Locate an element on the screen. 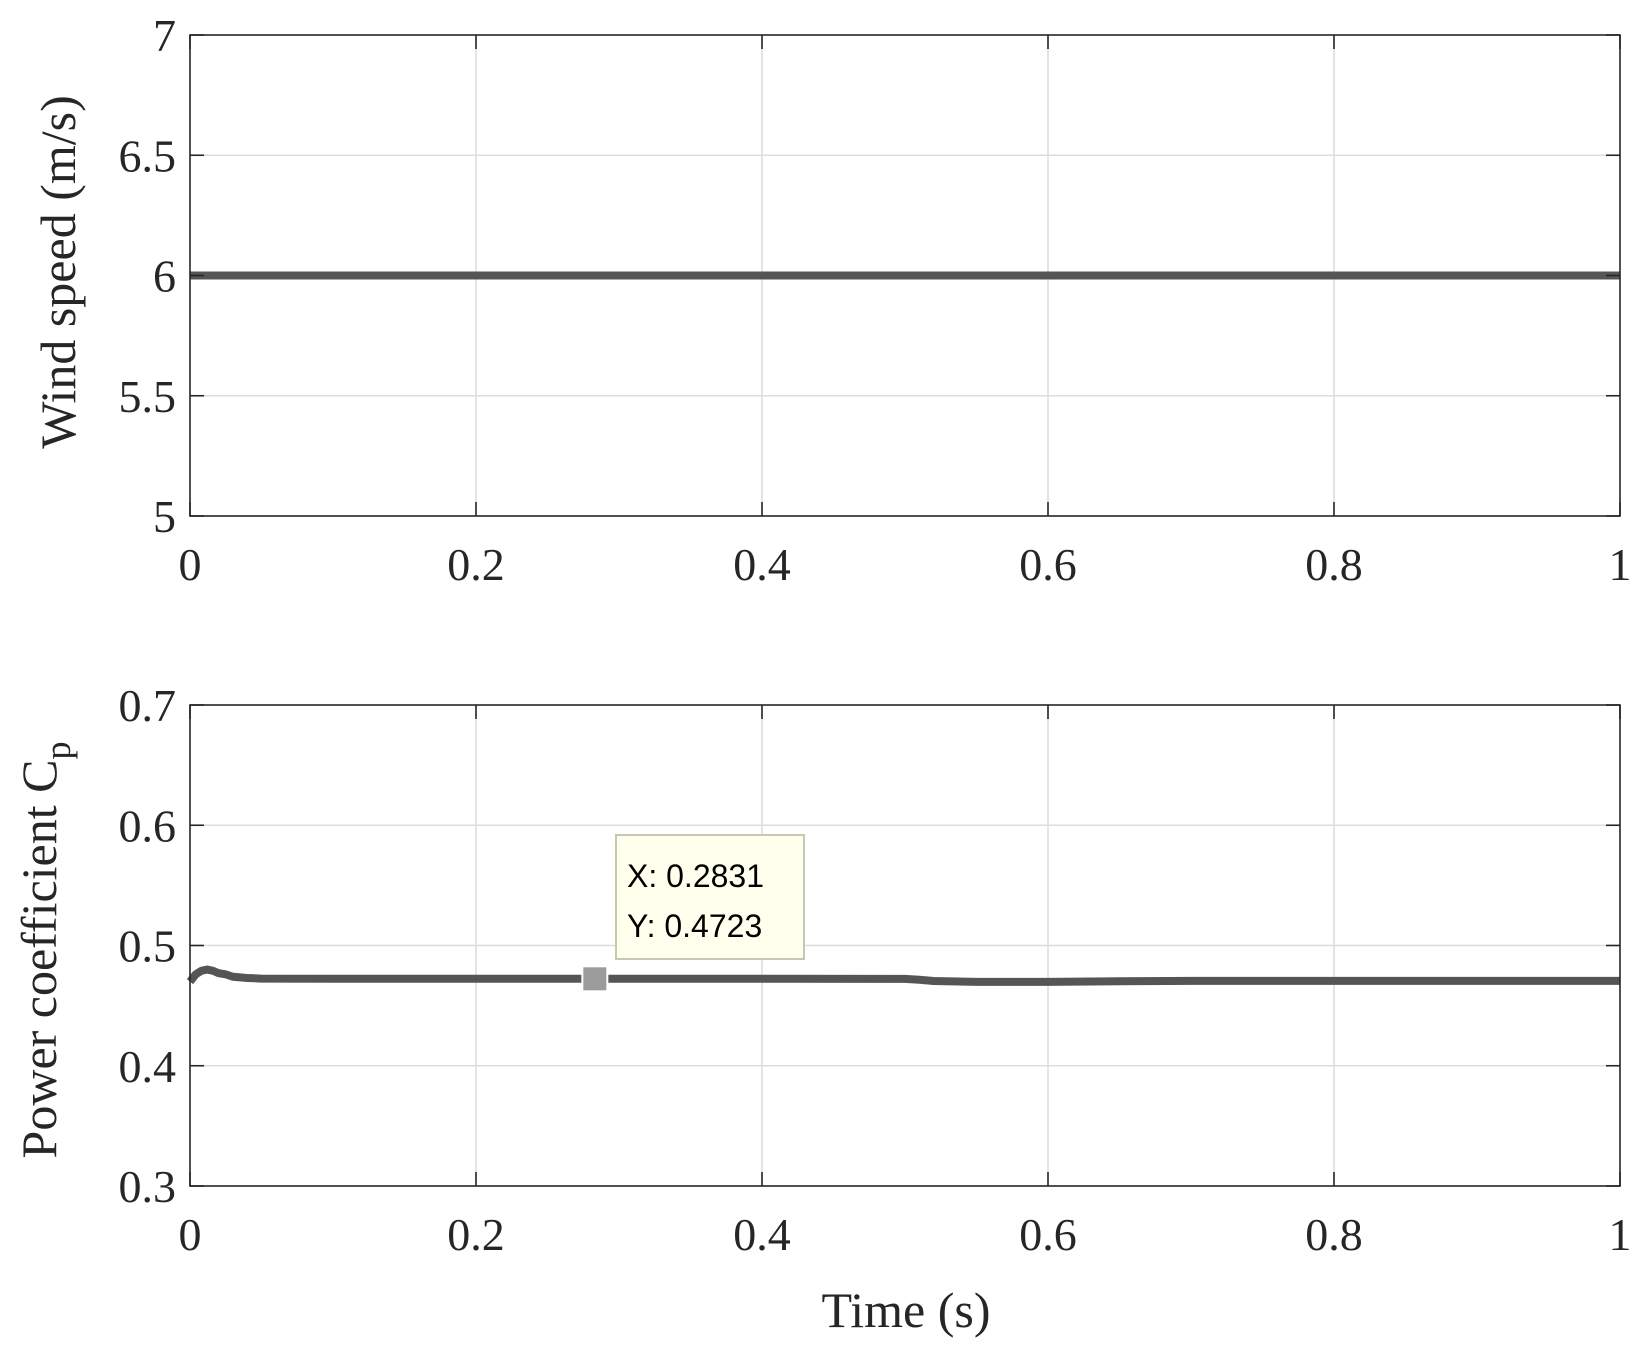  wind-speed-y-tick-label: 5 is located at coordinates (164, 516).